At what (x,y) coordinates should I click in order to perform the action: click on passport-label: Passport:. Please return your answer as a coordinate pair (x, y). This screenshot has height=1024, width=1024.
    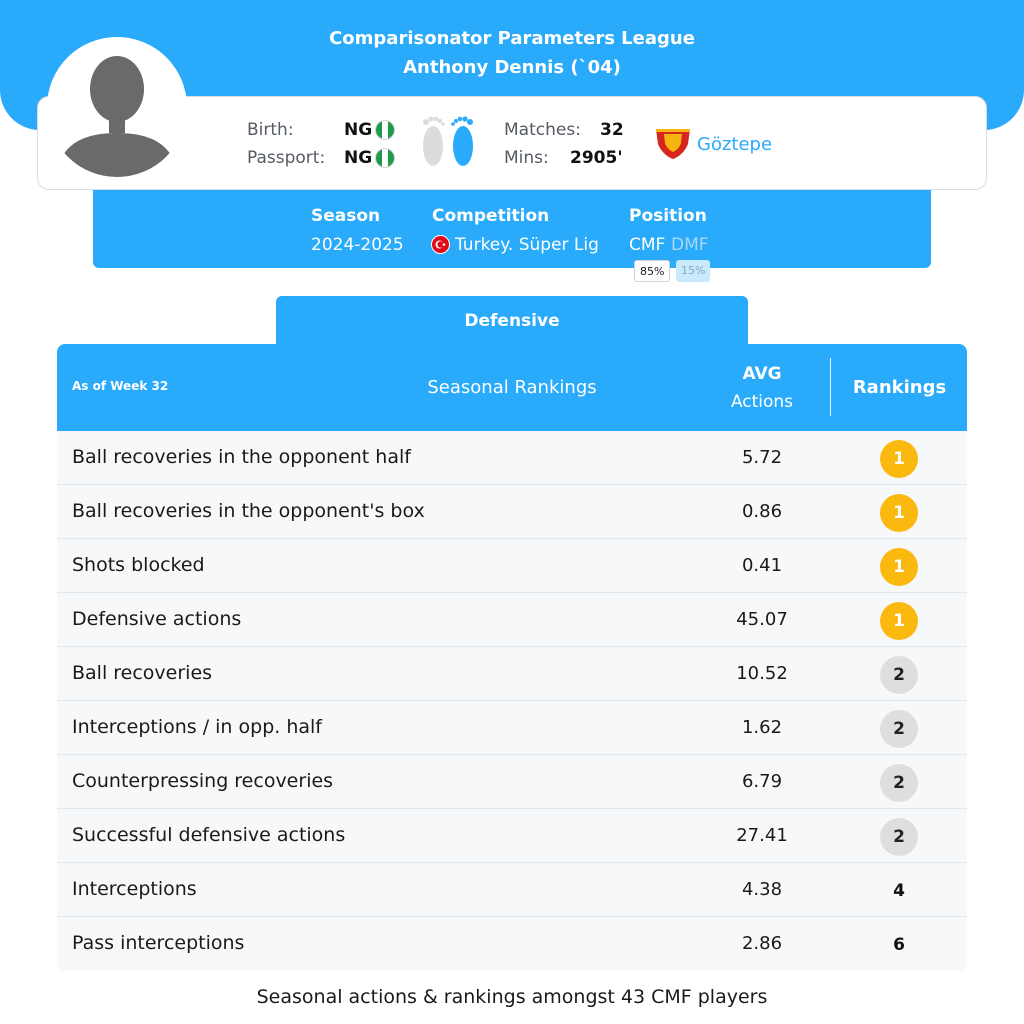
    Looking at the image, I should click on (286, 158).